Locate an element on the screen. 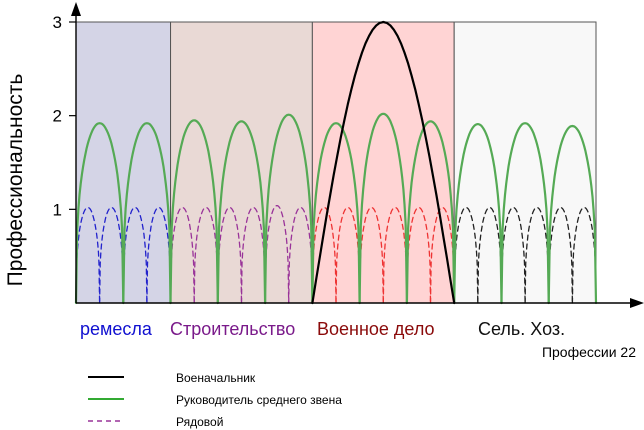 The height and width of the screenshot is (430, 644). y-axis-label: Профессиональность is located at coordinates (15, 180).